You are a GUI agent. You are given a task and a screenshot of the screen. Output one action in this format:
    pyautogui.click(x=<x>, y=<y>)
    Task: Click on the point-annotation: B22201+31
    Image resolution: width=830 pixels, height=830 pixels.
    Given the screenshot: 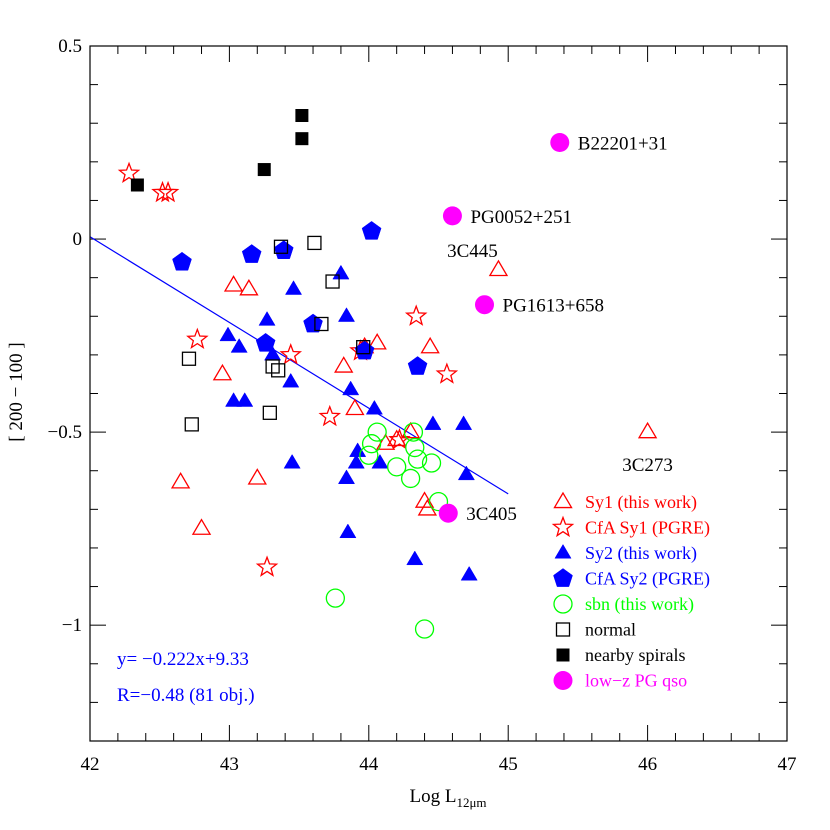 What is the action you would take?
    pyautogui.click(x=623, y=144)
    